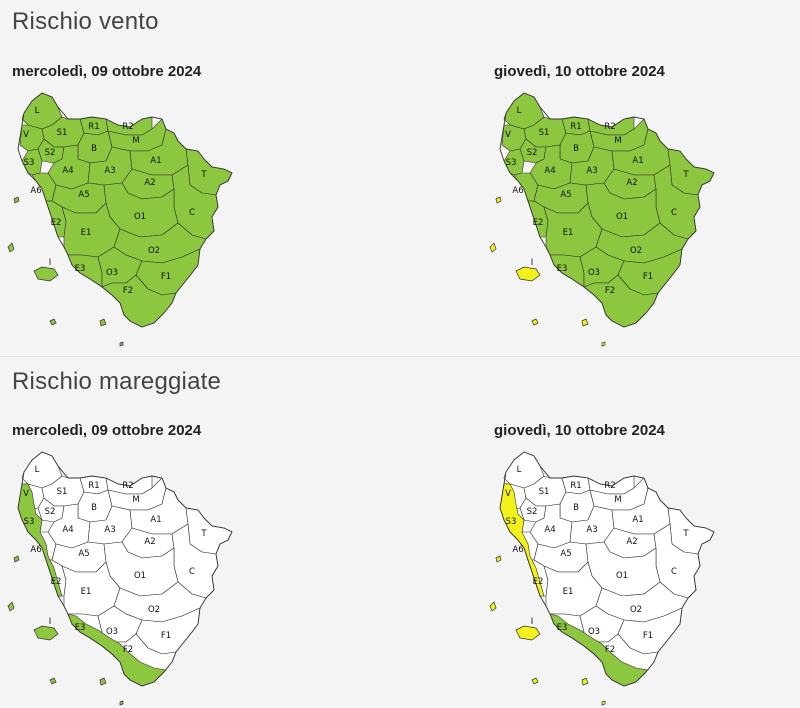 The image size is (800, 708). Describe the element at coordinates (400, 356) in the screenshot. I see `section-divider` at that location.